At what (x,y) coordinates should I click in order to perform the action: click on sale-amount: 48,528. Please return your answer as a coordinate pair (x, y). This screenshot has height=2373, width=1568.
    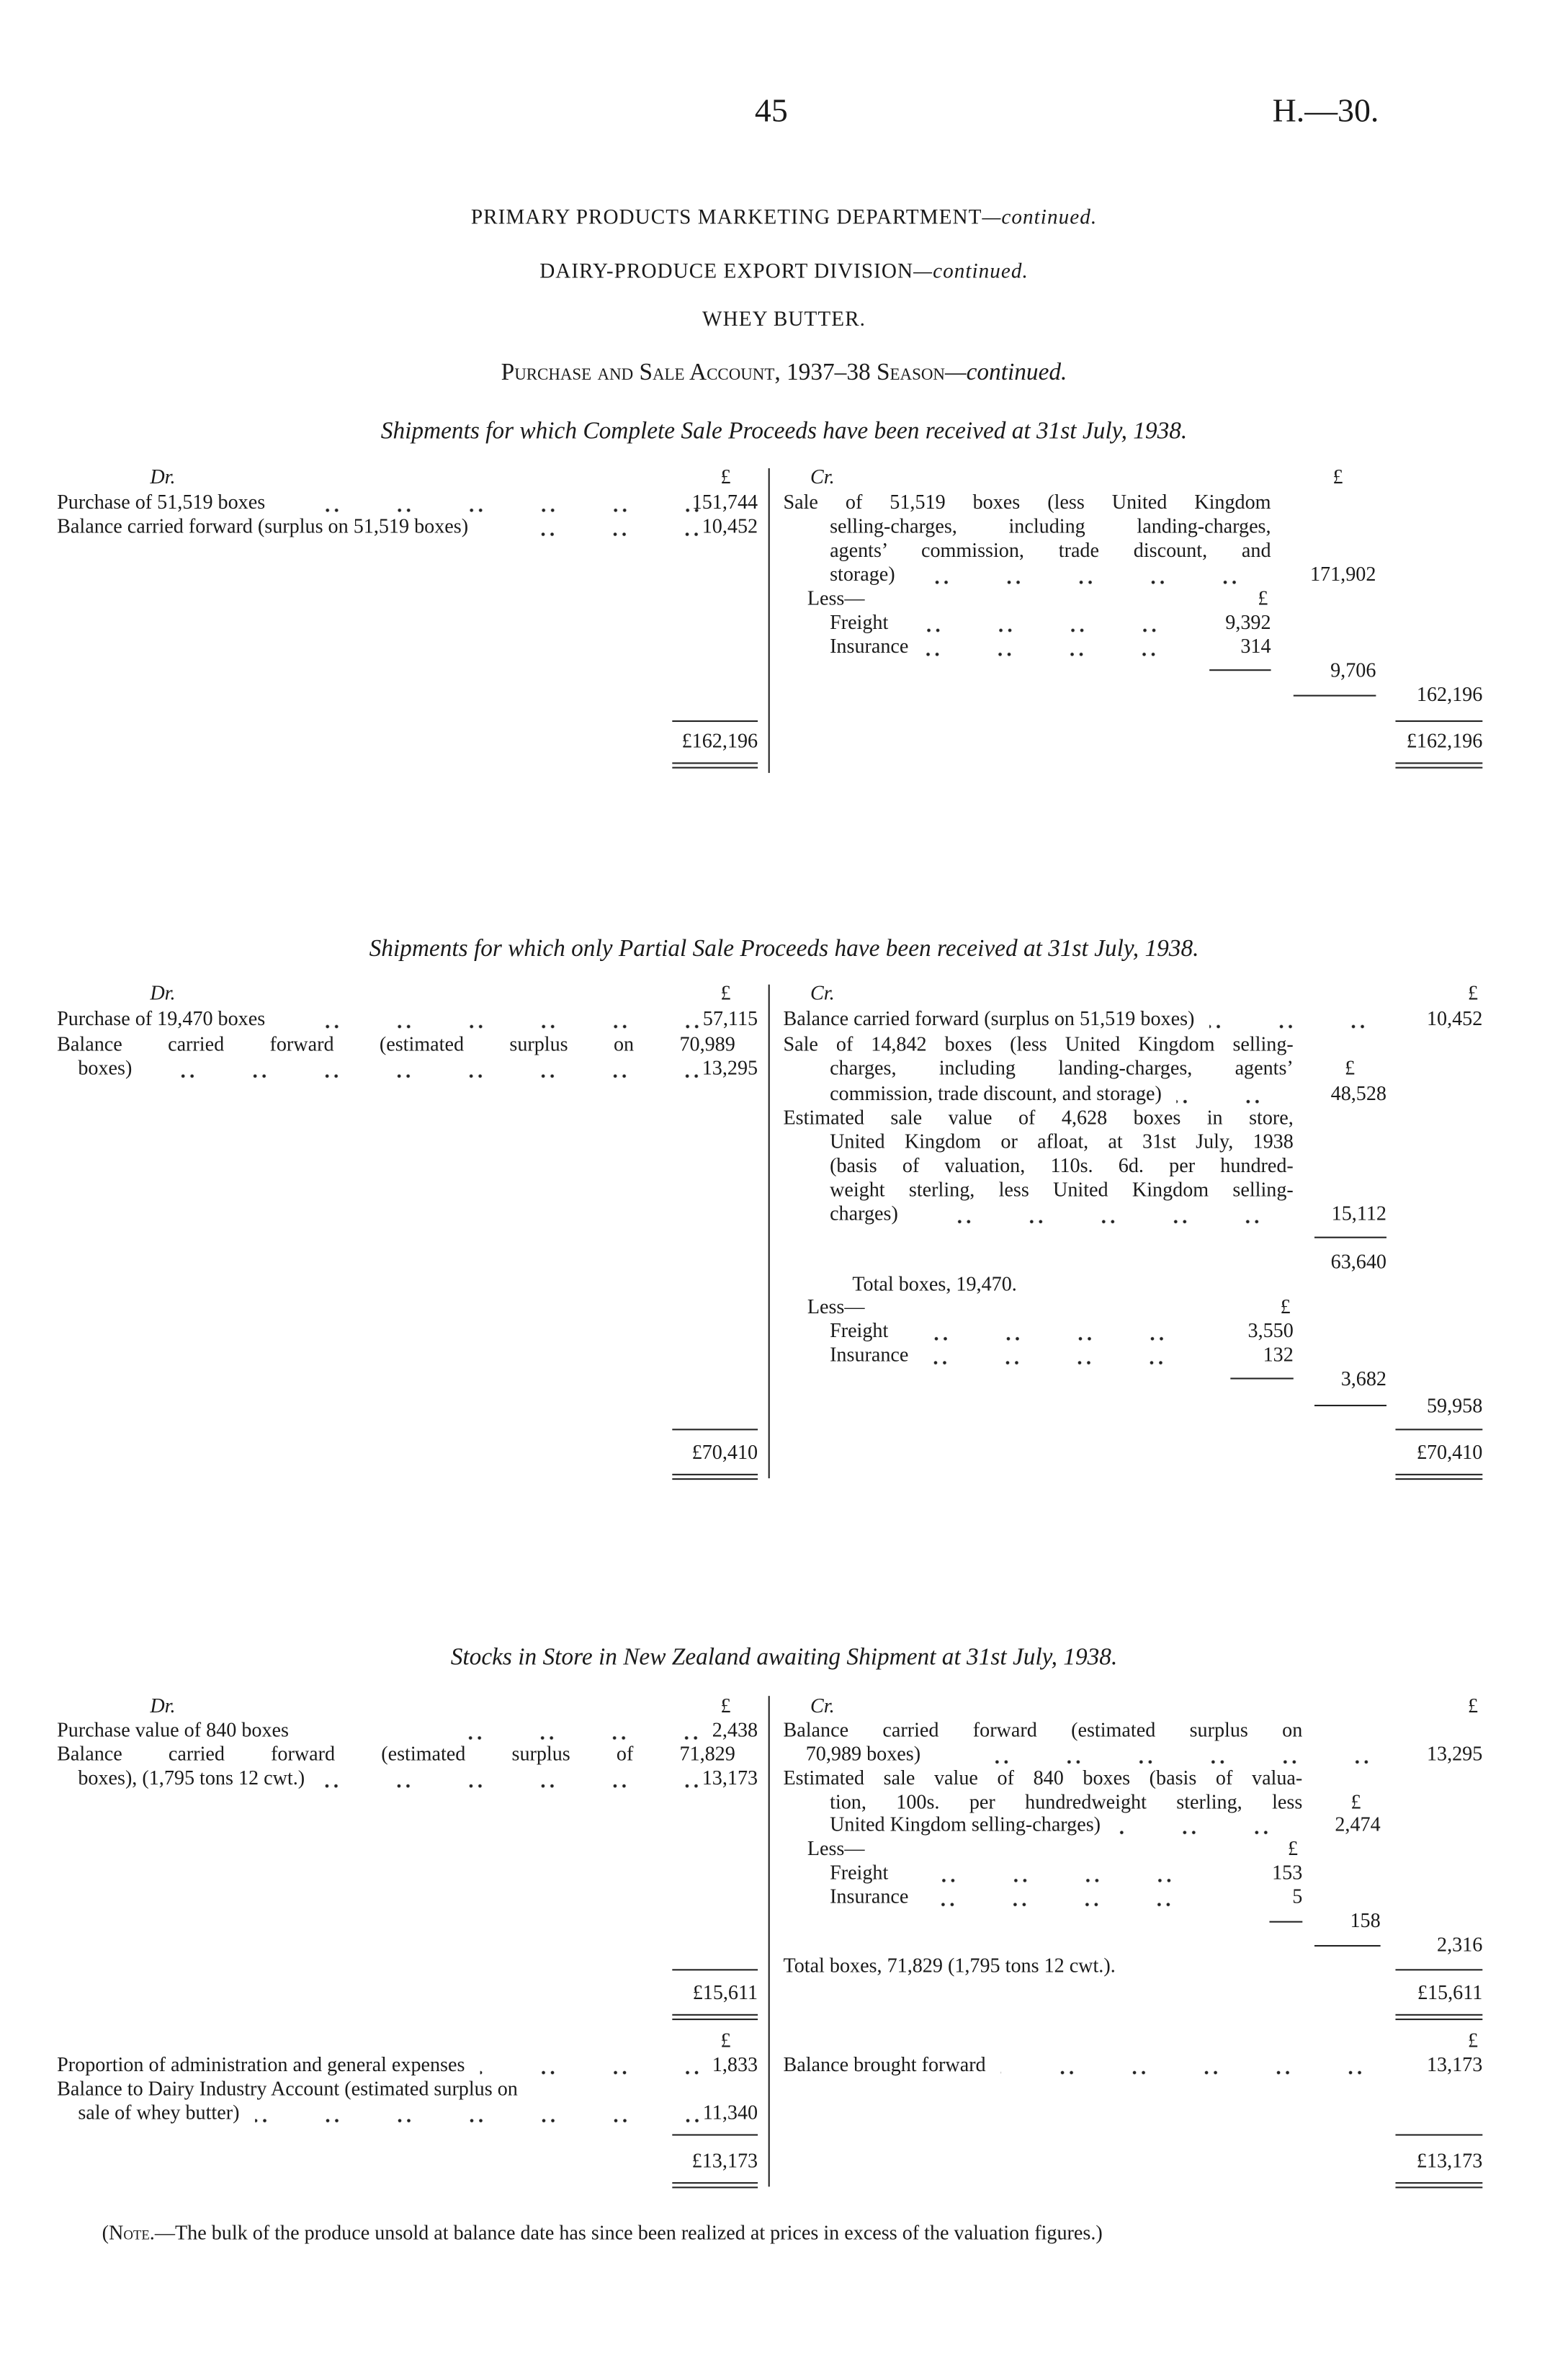
    Looking at the image, I should click on (1358, 1093).